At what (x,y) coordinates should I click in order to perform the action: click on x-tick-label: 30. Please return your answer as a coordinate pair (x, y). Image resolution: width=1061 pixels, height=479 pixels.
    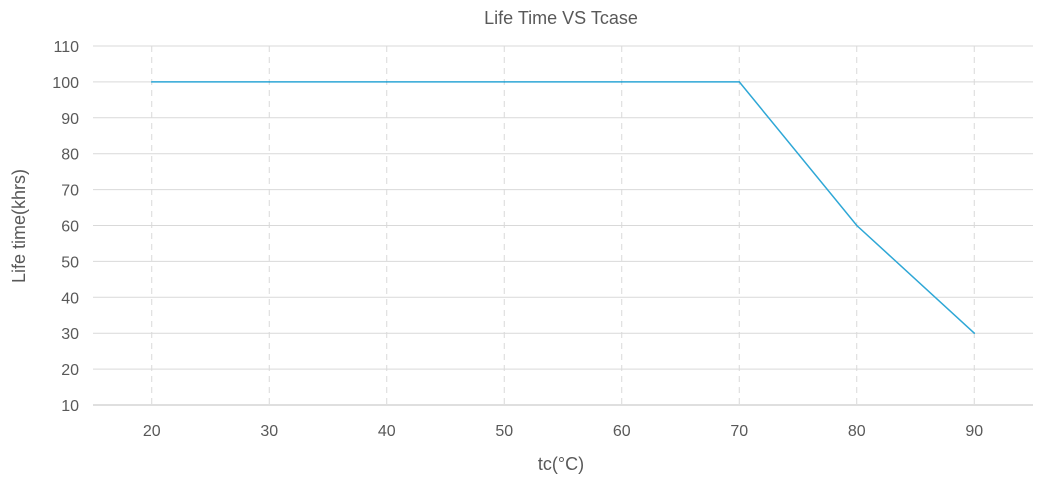
    Looking at the image, I should click on (269, 431).